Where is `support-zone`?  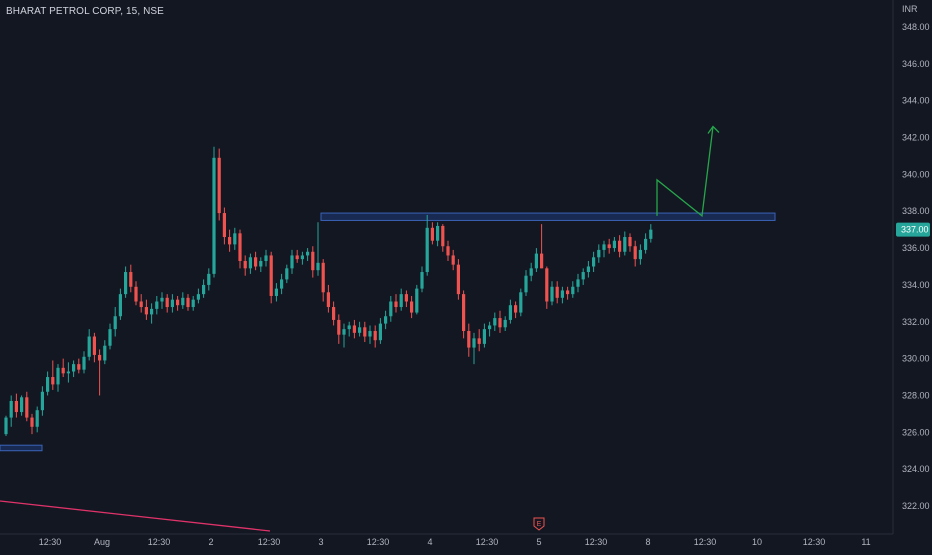
support-zone is located at coordinates (21, 448).